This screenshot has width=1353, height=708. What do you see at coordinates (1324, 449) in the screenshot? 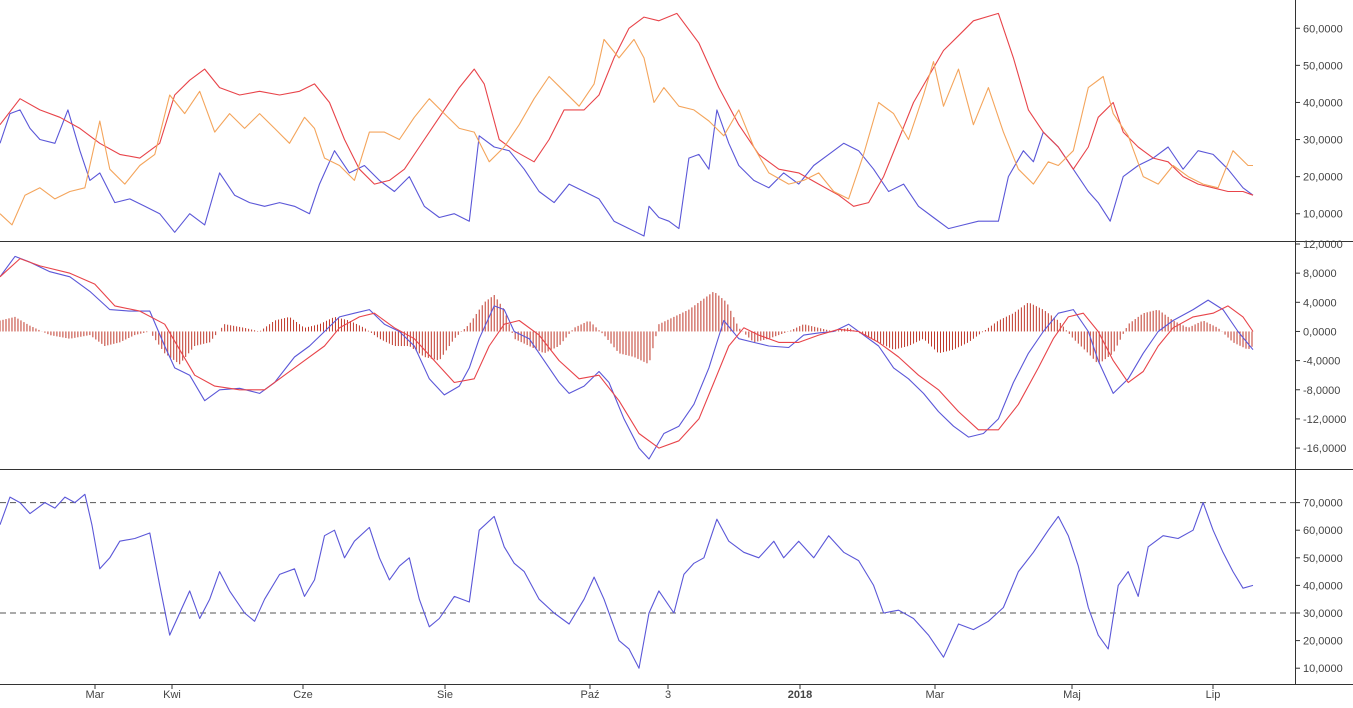
I see `y-tick-label: -16,0000` at bounding box center [1324, 449].